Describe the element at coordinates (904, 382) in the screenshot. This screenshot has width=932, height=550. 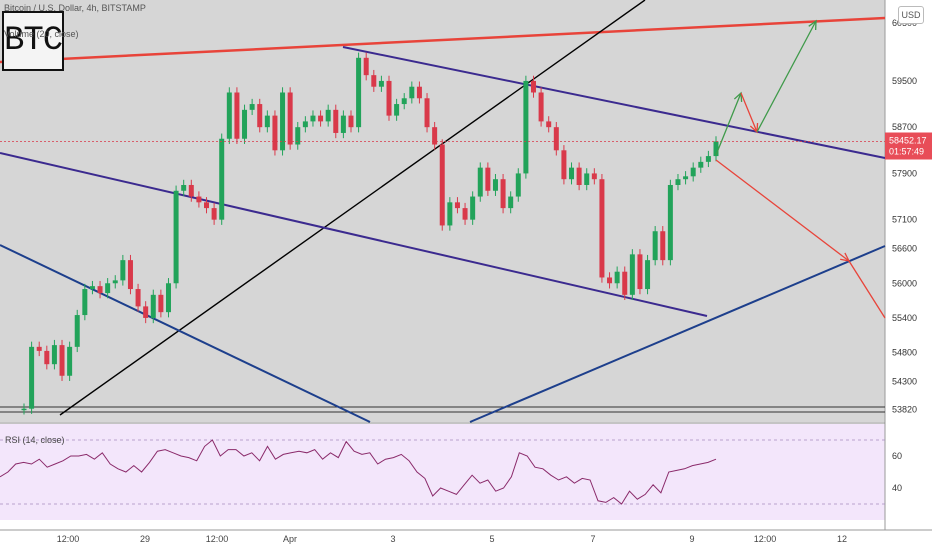
I see `y-tick-label: 54300` at that location.